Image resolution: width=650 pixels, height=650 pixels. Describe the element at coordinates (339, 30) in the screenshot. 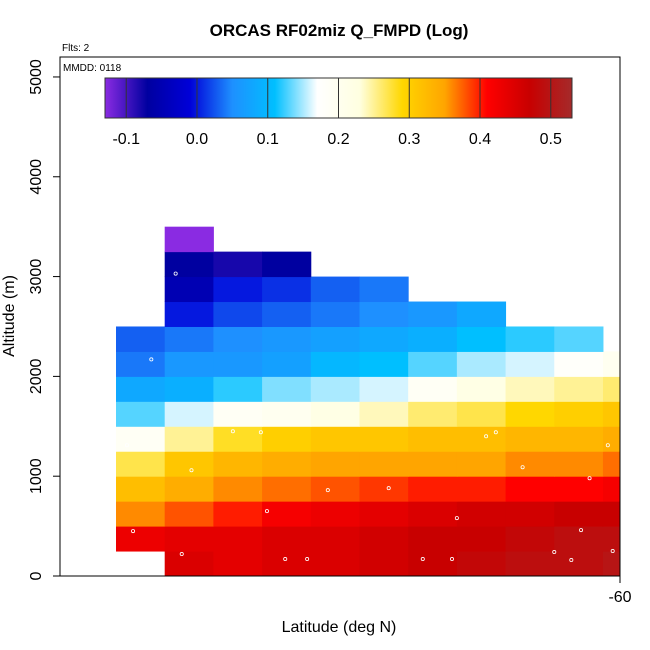

I see `chart-title: ORCAS RF02miz Q_FMPD (Log)` at that location.